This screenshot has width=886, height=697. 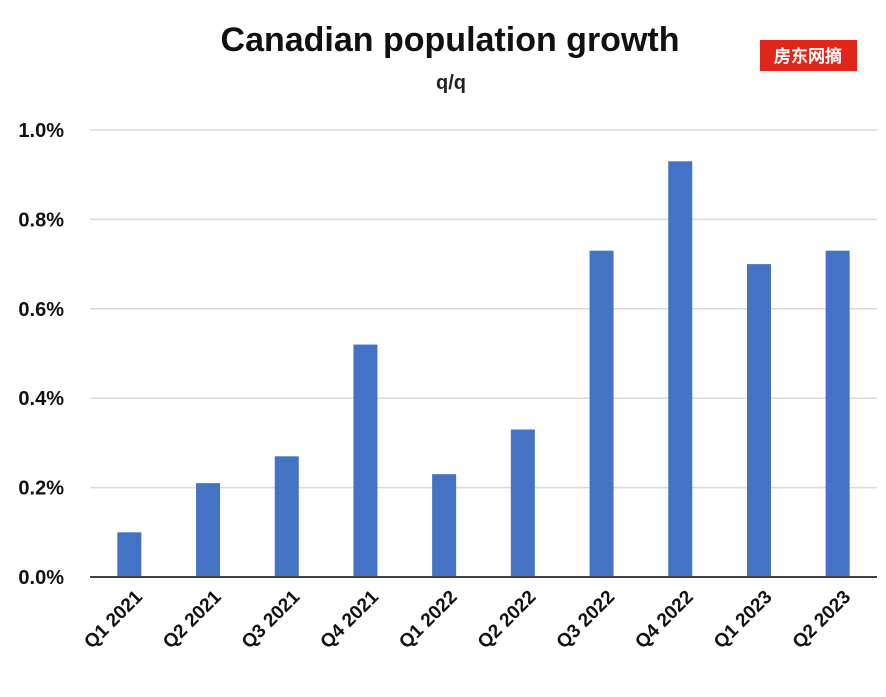 What do you see at coordinates (41, 310) in the screenshot?
I see `y-tick-label: 0.6%` at bounding box center [41, 310].